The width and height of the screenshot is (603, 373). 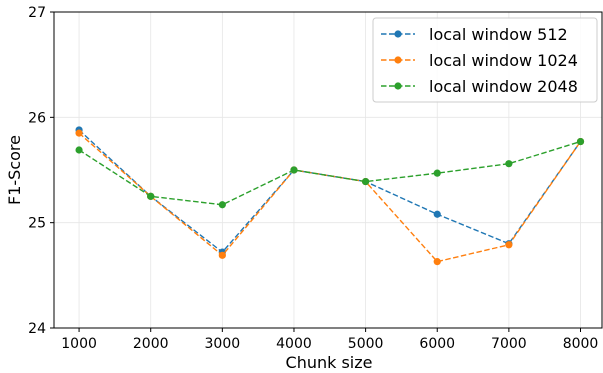 I want to click on legend-item: local window 1024, so click(x=479, y=60).